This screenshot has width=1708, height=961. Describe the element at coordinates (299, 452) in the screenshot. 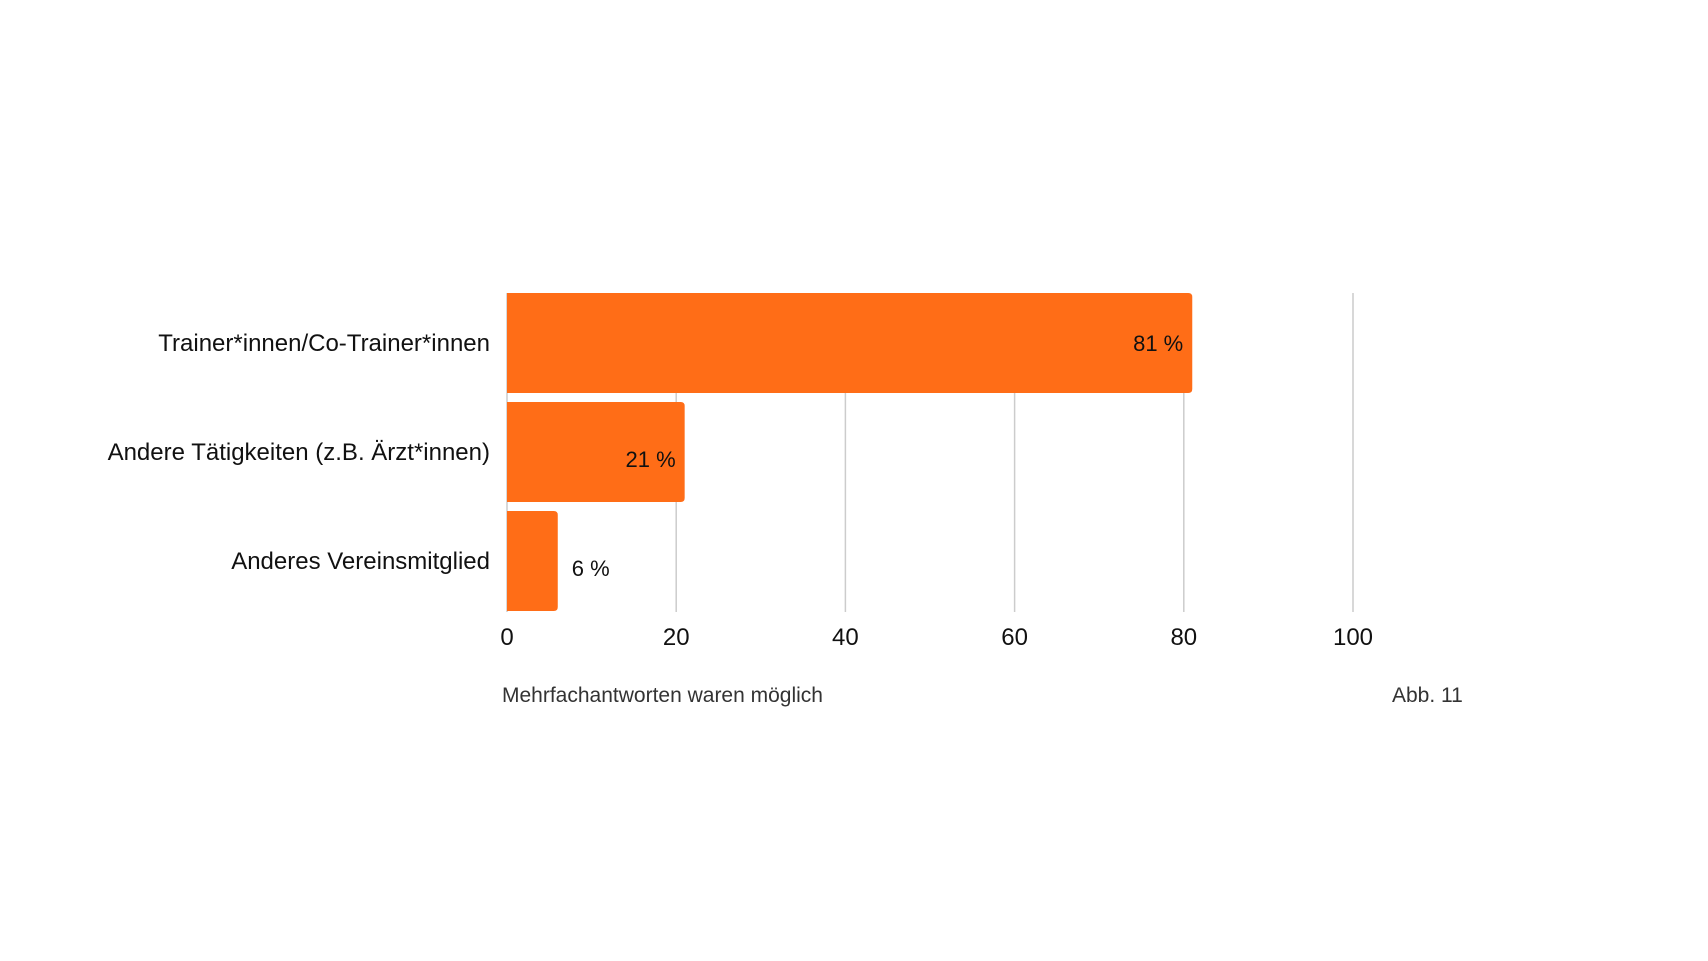

I see `category-label: Andere Tätigkeiten (z.B. Ärzt*innen)` at that location.